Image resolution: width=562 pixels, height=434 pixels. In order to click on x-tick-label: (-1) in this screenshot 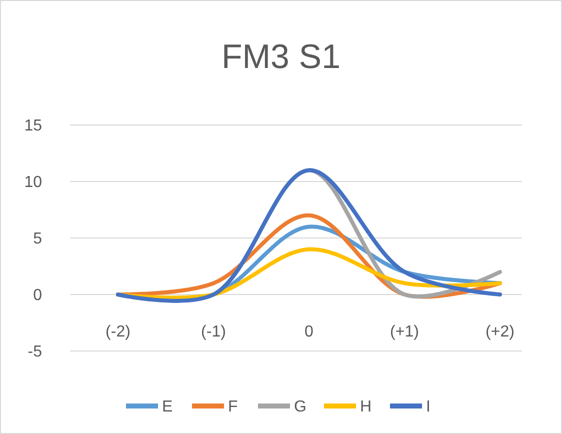, I will do `click(213, 332)`.